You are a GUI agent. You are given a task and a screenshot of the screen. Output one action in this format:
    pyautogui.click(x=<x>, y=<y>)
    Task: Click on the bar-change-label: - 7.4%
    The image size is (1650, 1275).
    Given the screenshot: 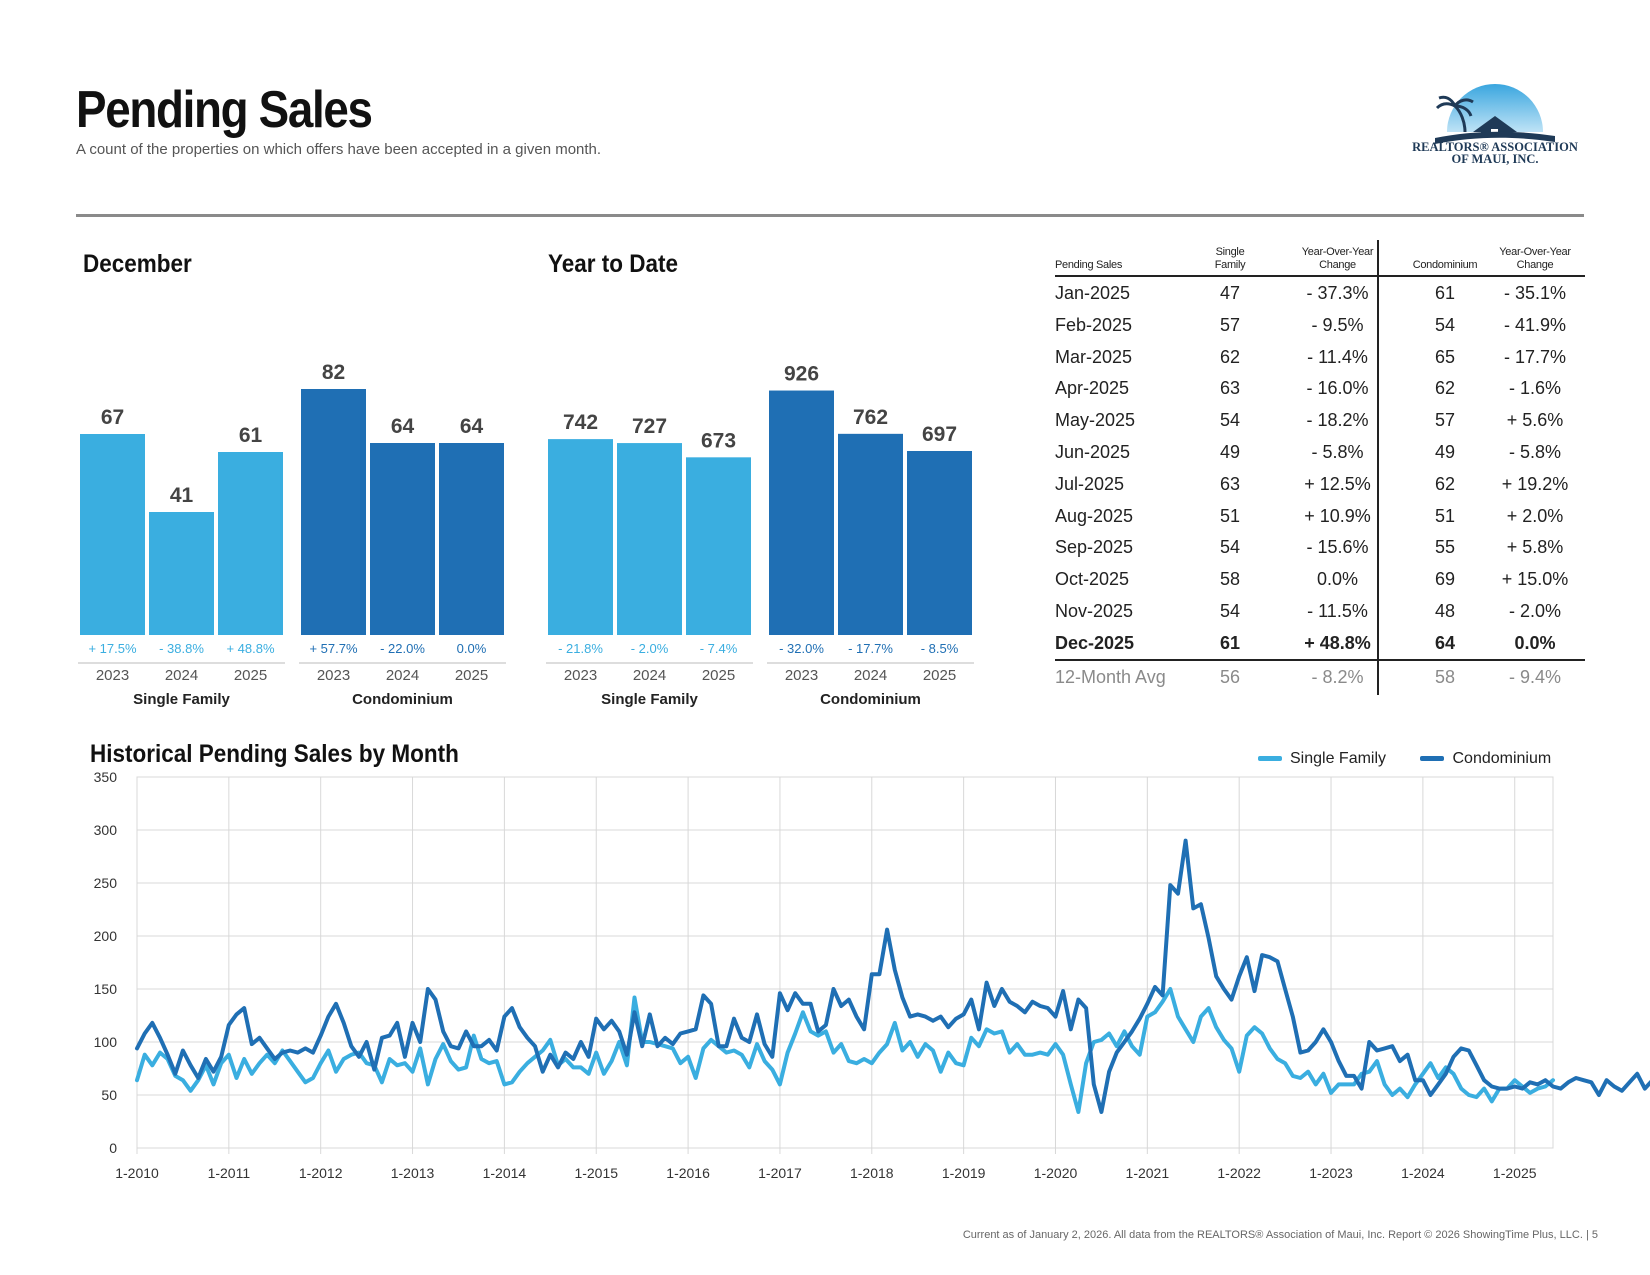 What is the action you would take?
    pyautogui.click(x=719, y=648)
    